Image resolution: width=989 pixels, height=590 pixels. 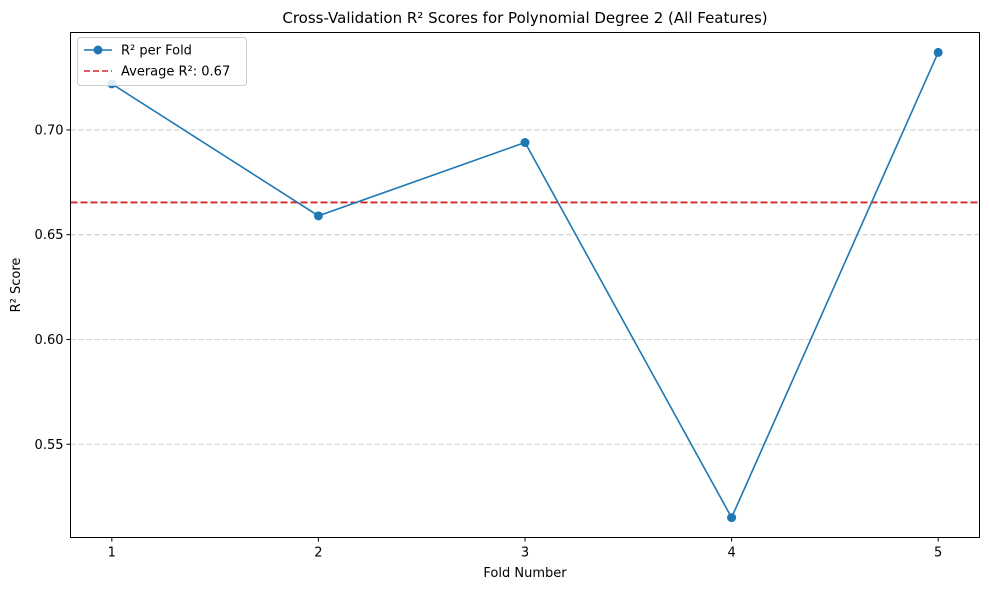 What do you see at coordinates (156, 51) in the screenshot?
I see `legend-series-label: R² per Fold` at bounding box center [156, 51].